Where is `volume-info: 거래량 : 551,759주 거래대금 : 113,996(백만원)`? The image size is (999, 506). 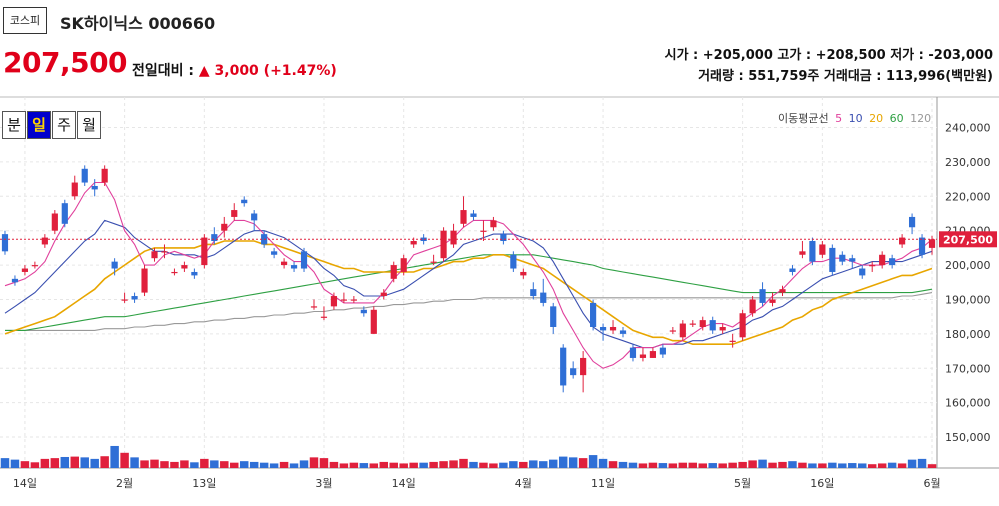
volume-info: 거래량 : 551,759주 거래대금 : 113,996(백만원) is located at coordinates (845, 76).